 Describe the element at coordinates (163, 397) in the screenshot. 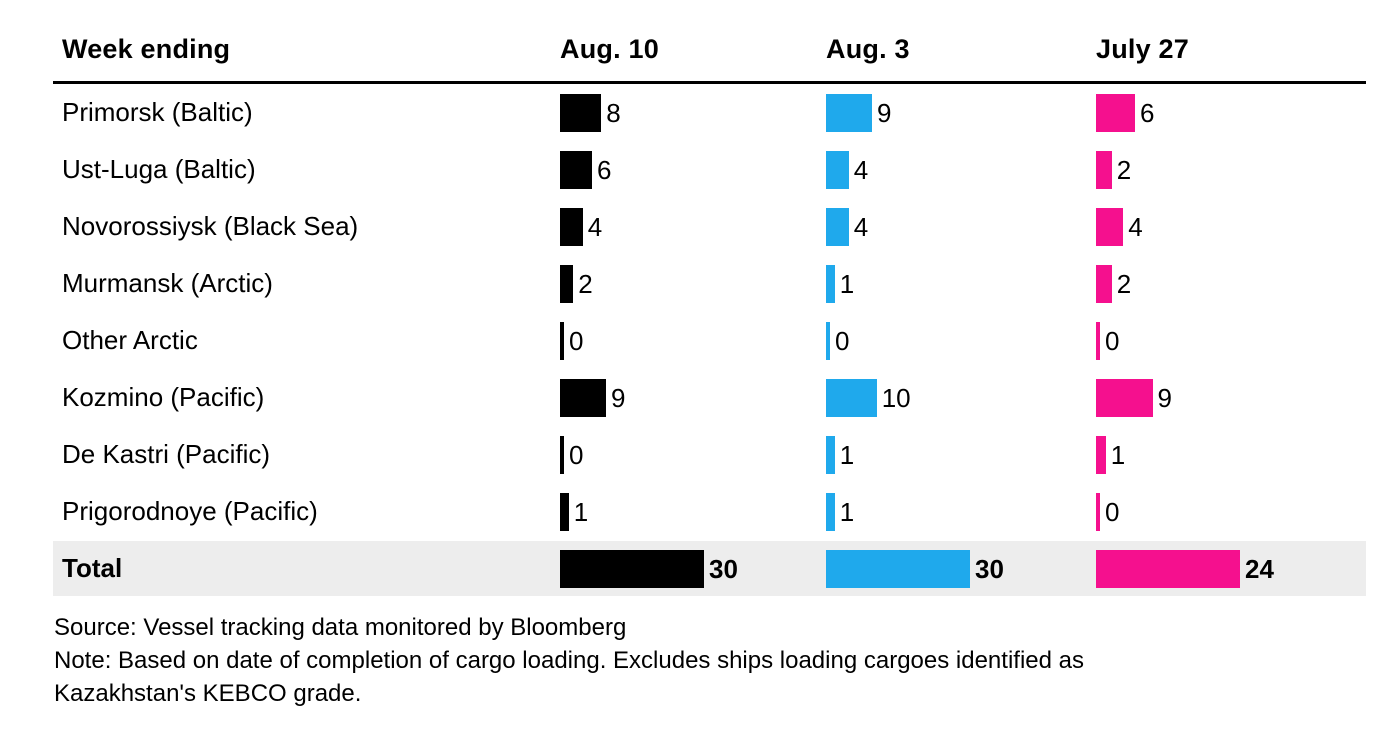

I see `port-label: Kozmino (Pacific)` at that location.